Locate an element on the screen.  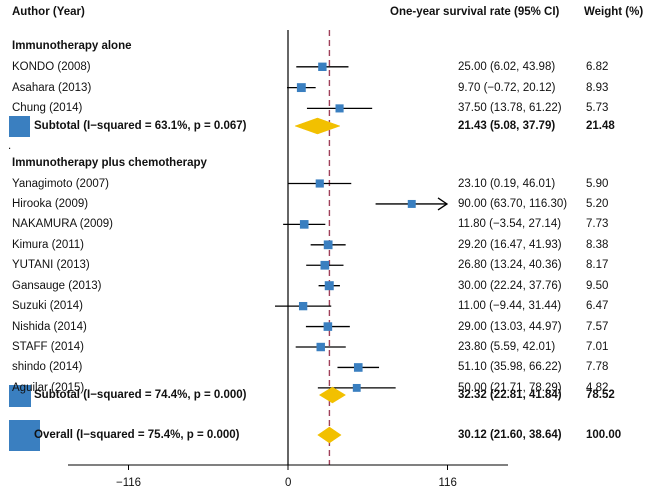
study-label: YUTANI (2013) is located at coordinates (51, 265).